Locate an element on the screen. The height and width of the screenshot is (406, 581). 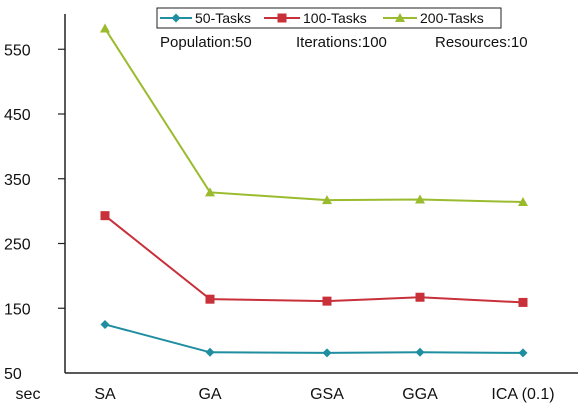
y-tick-label: 450 is located at coordinates (17, 115).